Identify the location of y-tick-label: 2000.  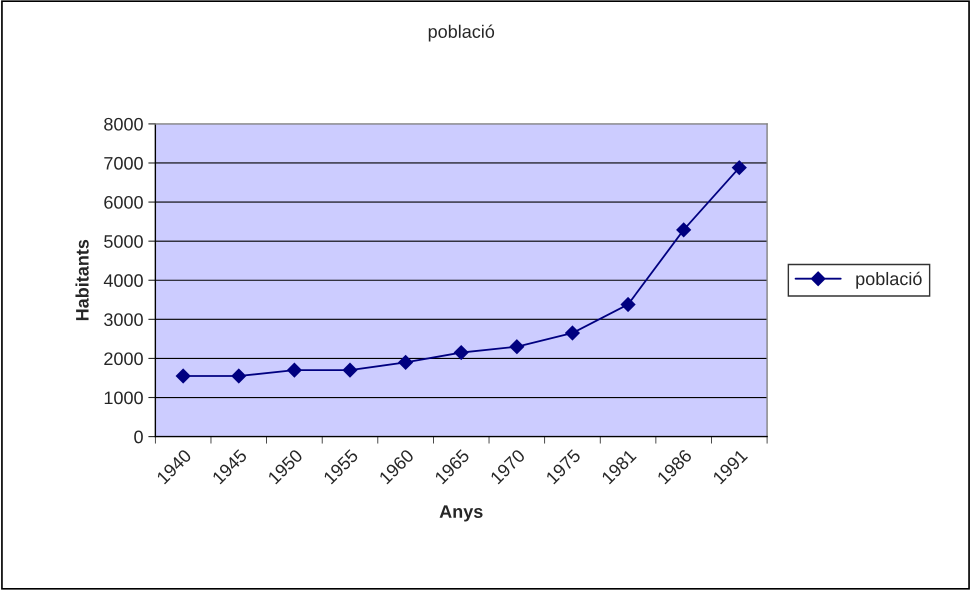
(123, 359).